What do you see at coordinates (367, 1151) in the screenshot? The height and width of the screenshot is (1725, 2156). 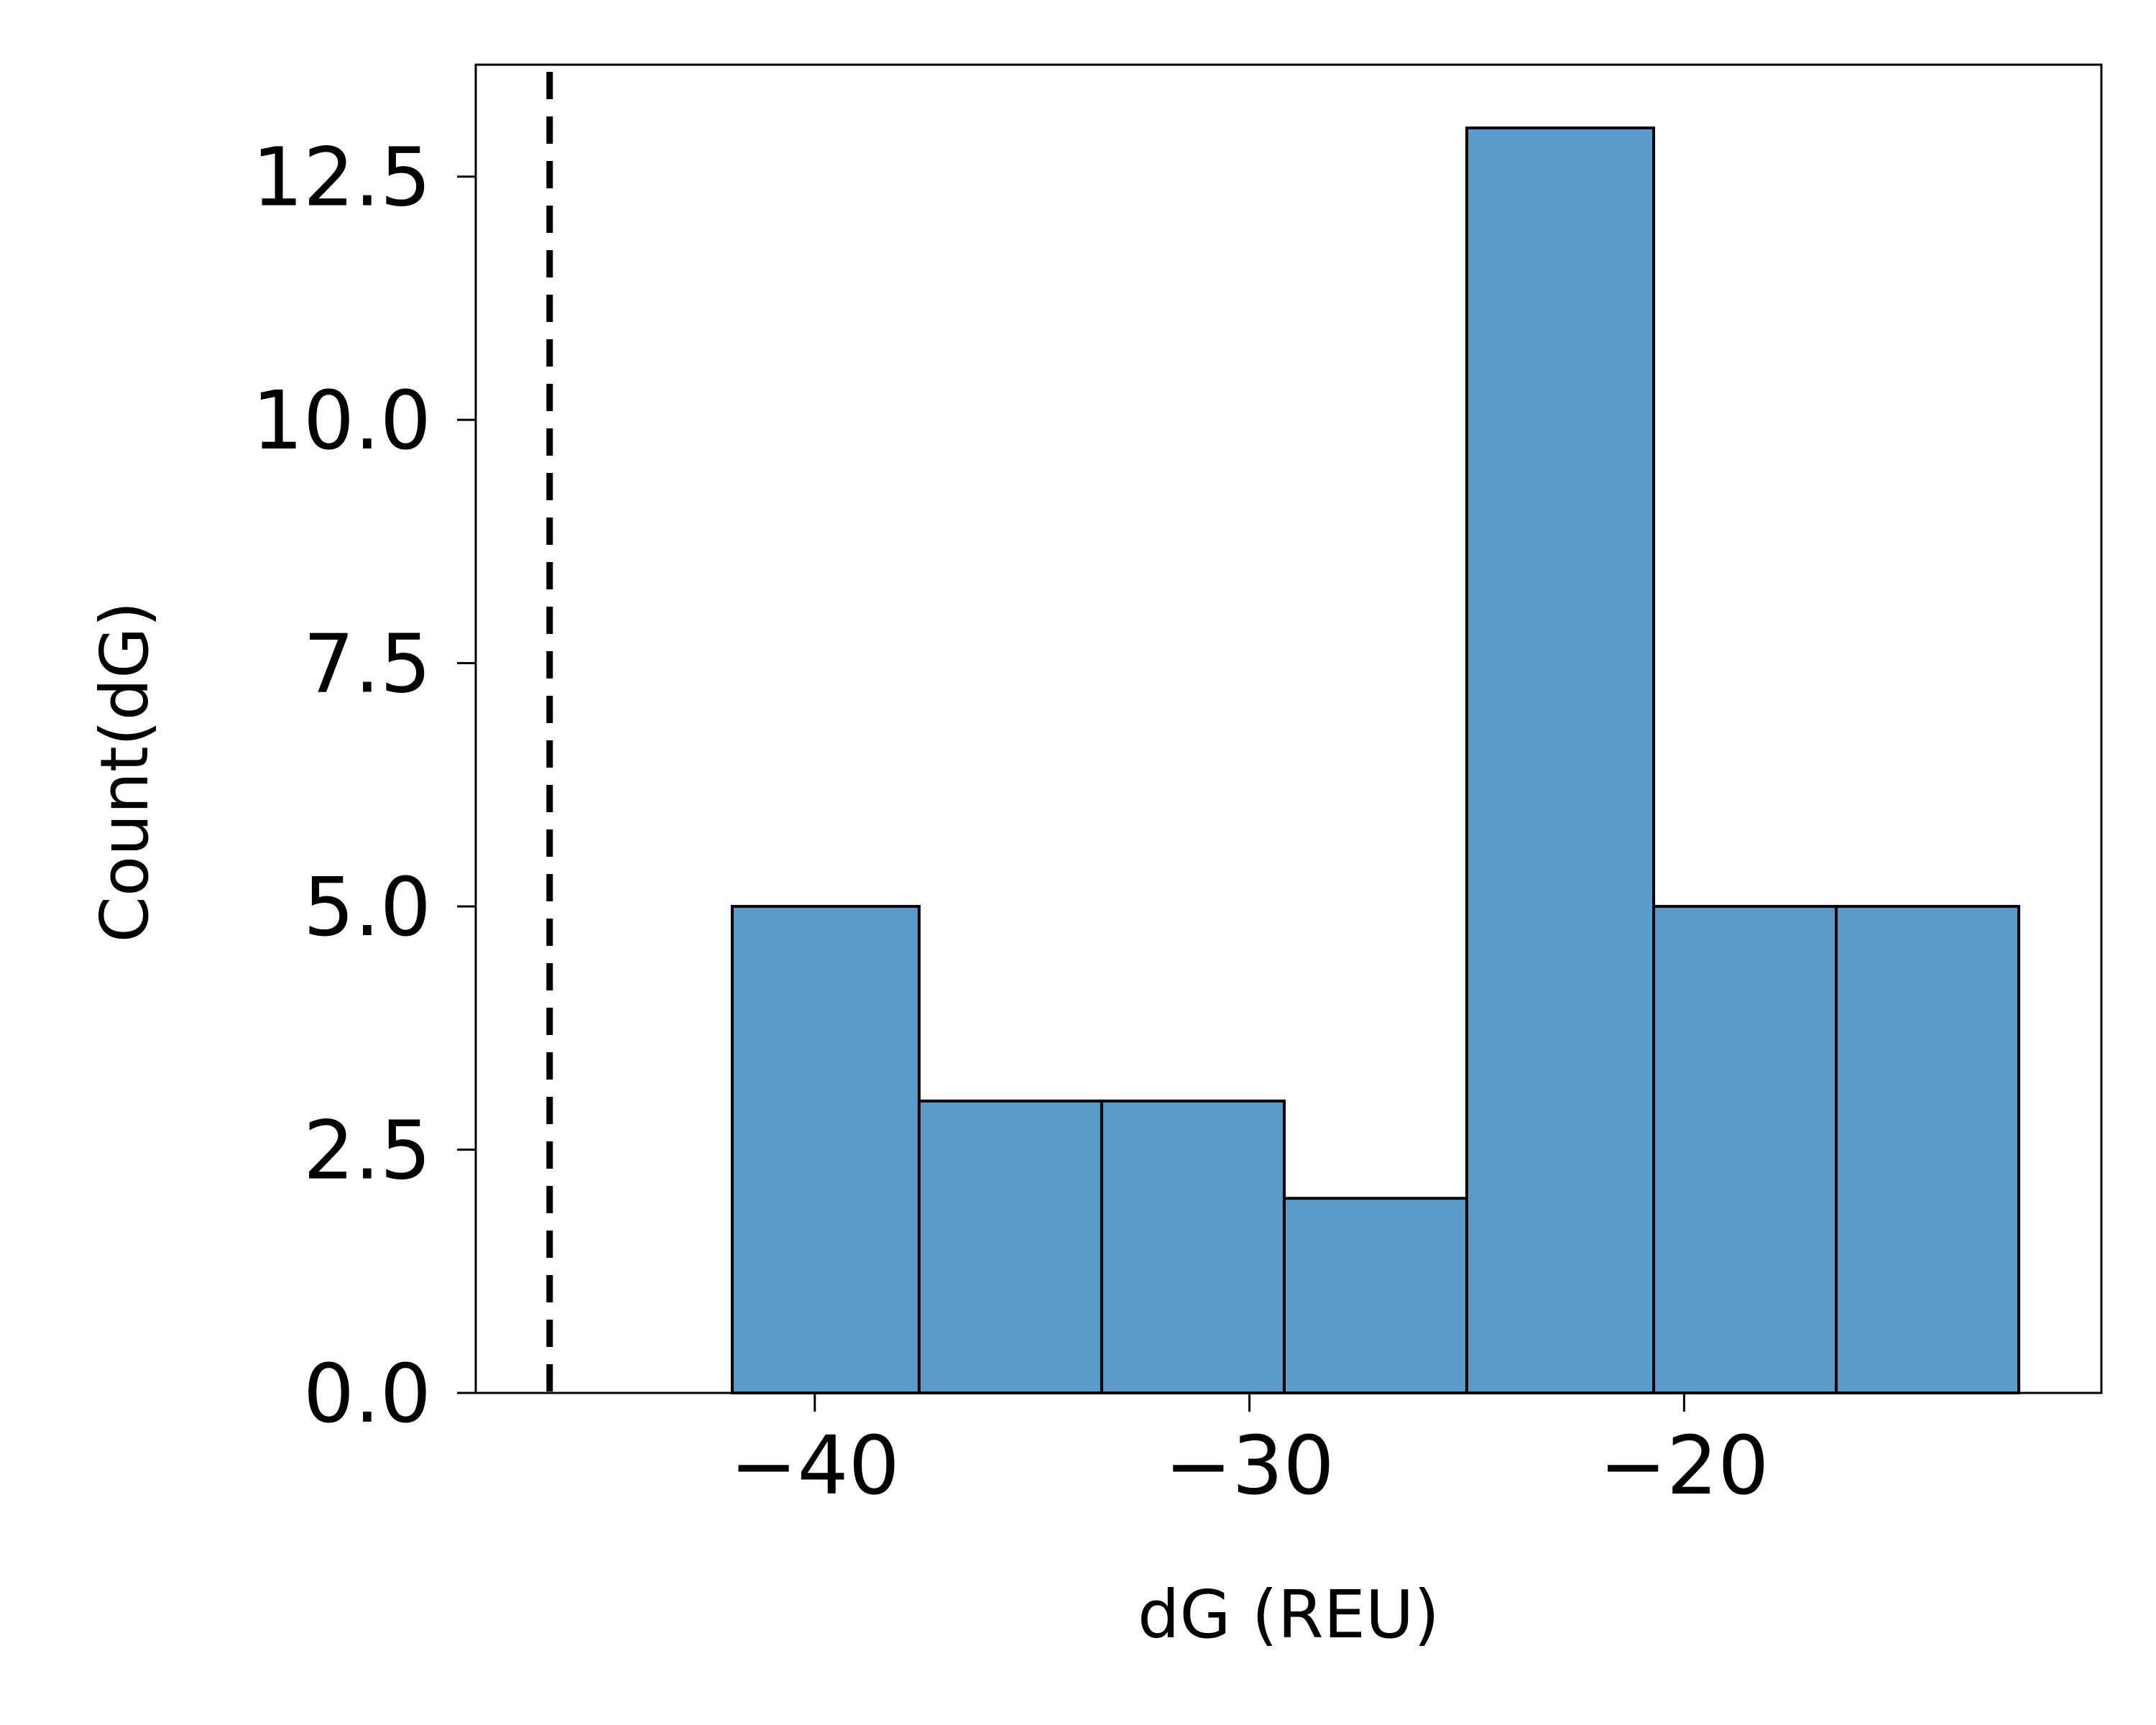 I see `y-tick-label: 2.5` at bounding box center [367, 1151].